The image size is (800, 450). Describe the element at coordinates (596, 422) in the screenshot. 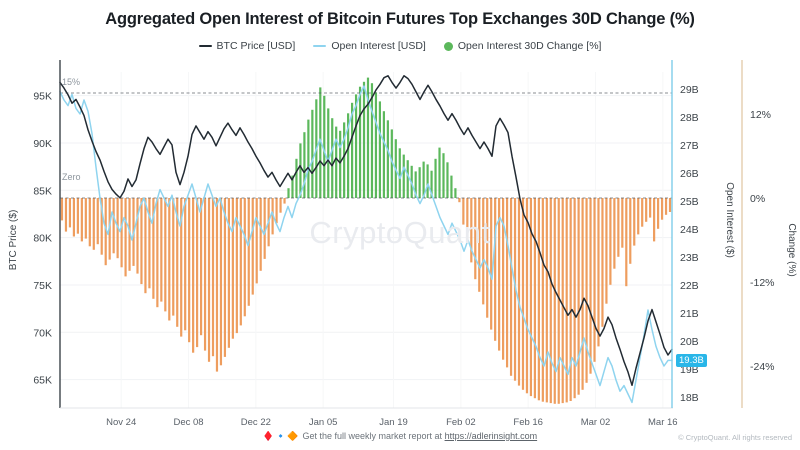

I see `axis-label-date-tick: Mar 02` at that location.